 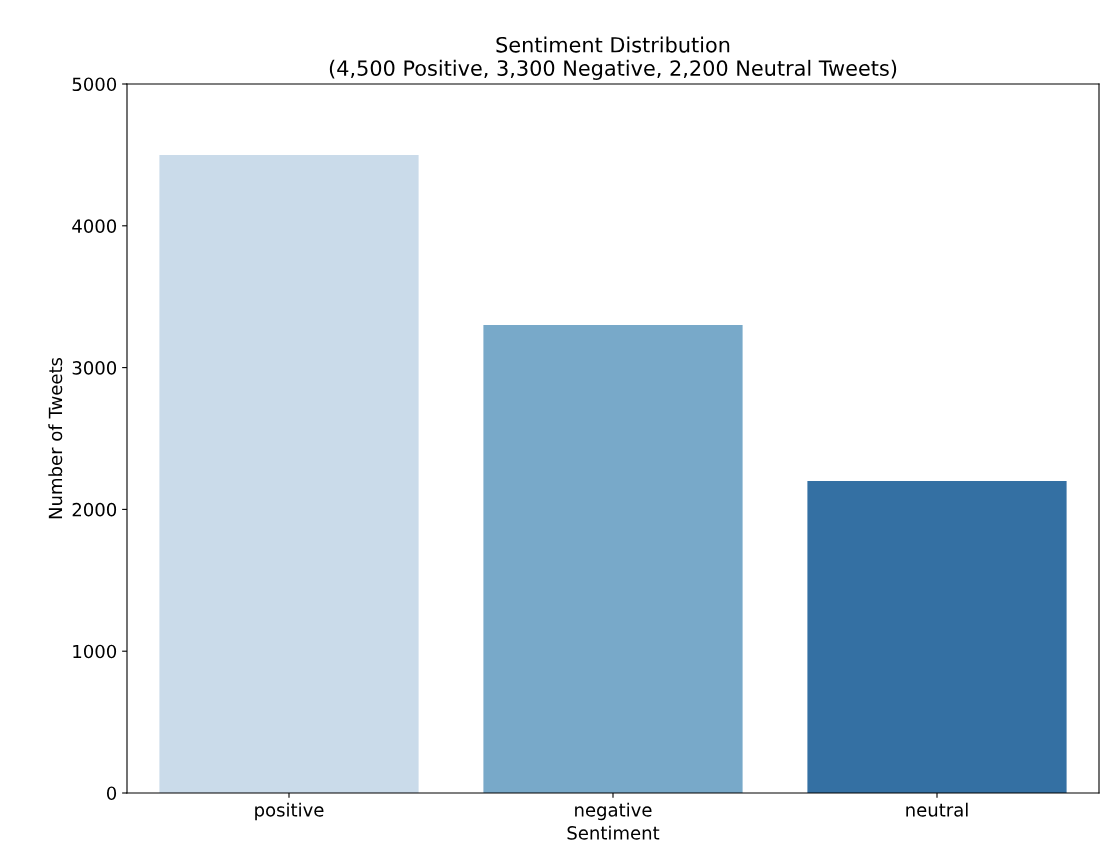 I want to click on x-axis-title: Sentiment, so click(x=613, y=832).